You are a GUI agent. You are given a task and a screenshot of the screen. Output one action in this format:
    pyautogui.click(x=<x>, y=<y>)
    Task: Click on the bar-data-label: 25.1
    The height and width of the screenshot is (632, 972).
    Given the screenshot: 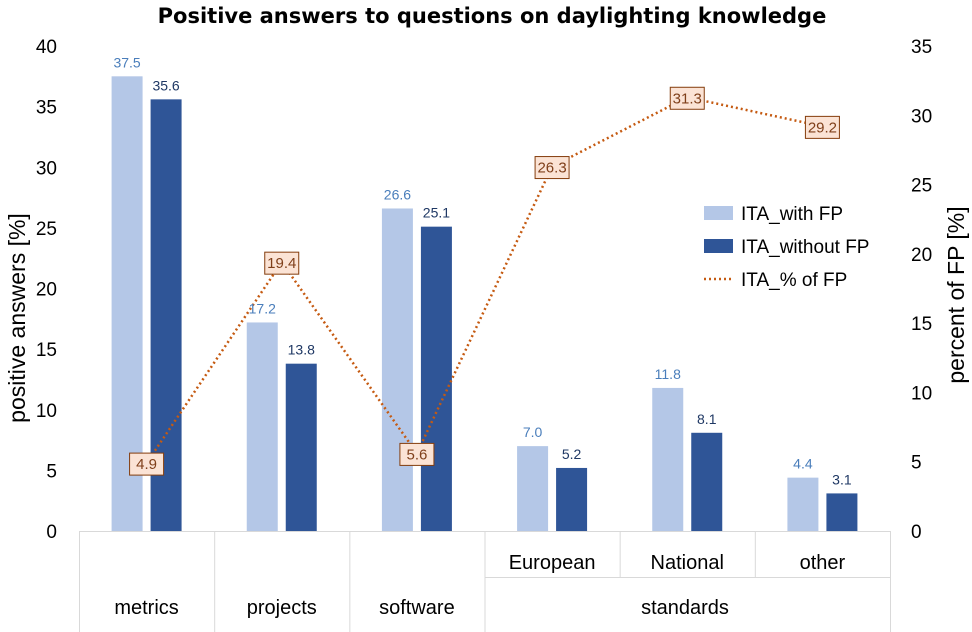 What is the action you would take?
    pyautogui.click(x=436, y=213)
    